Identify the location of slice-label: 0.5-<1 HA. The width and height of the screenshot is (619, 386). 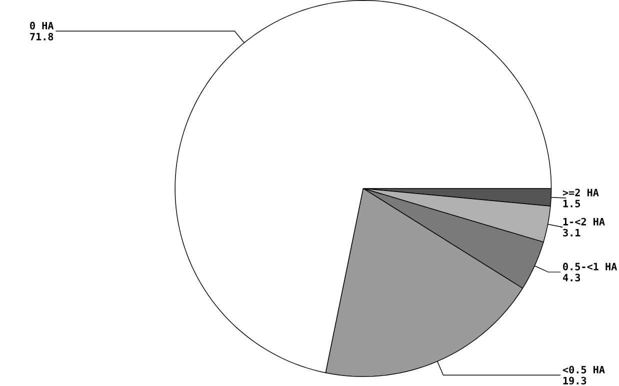
(590, 266).